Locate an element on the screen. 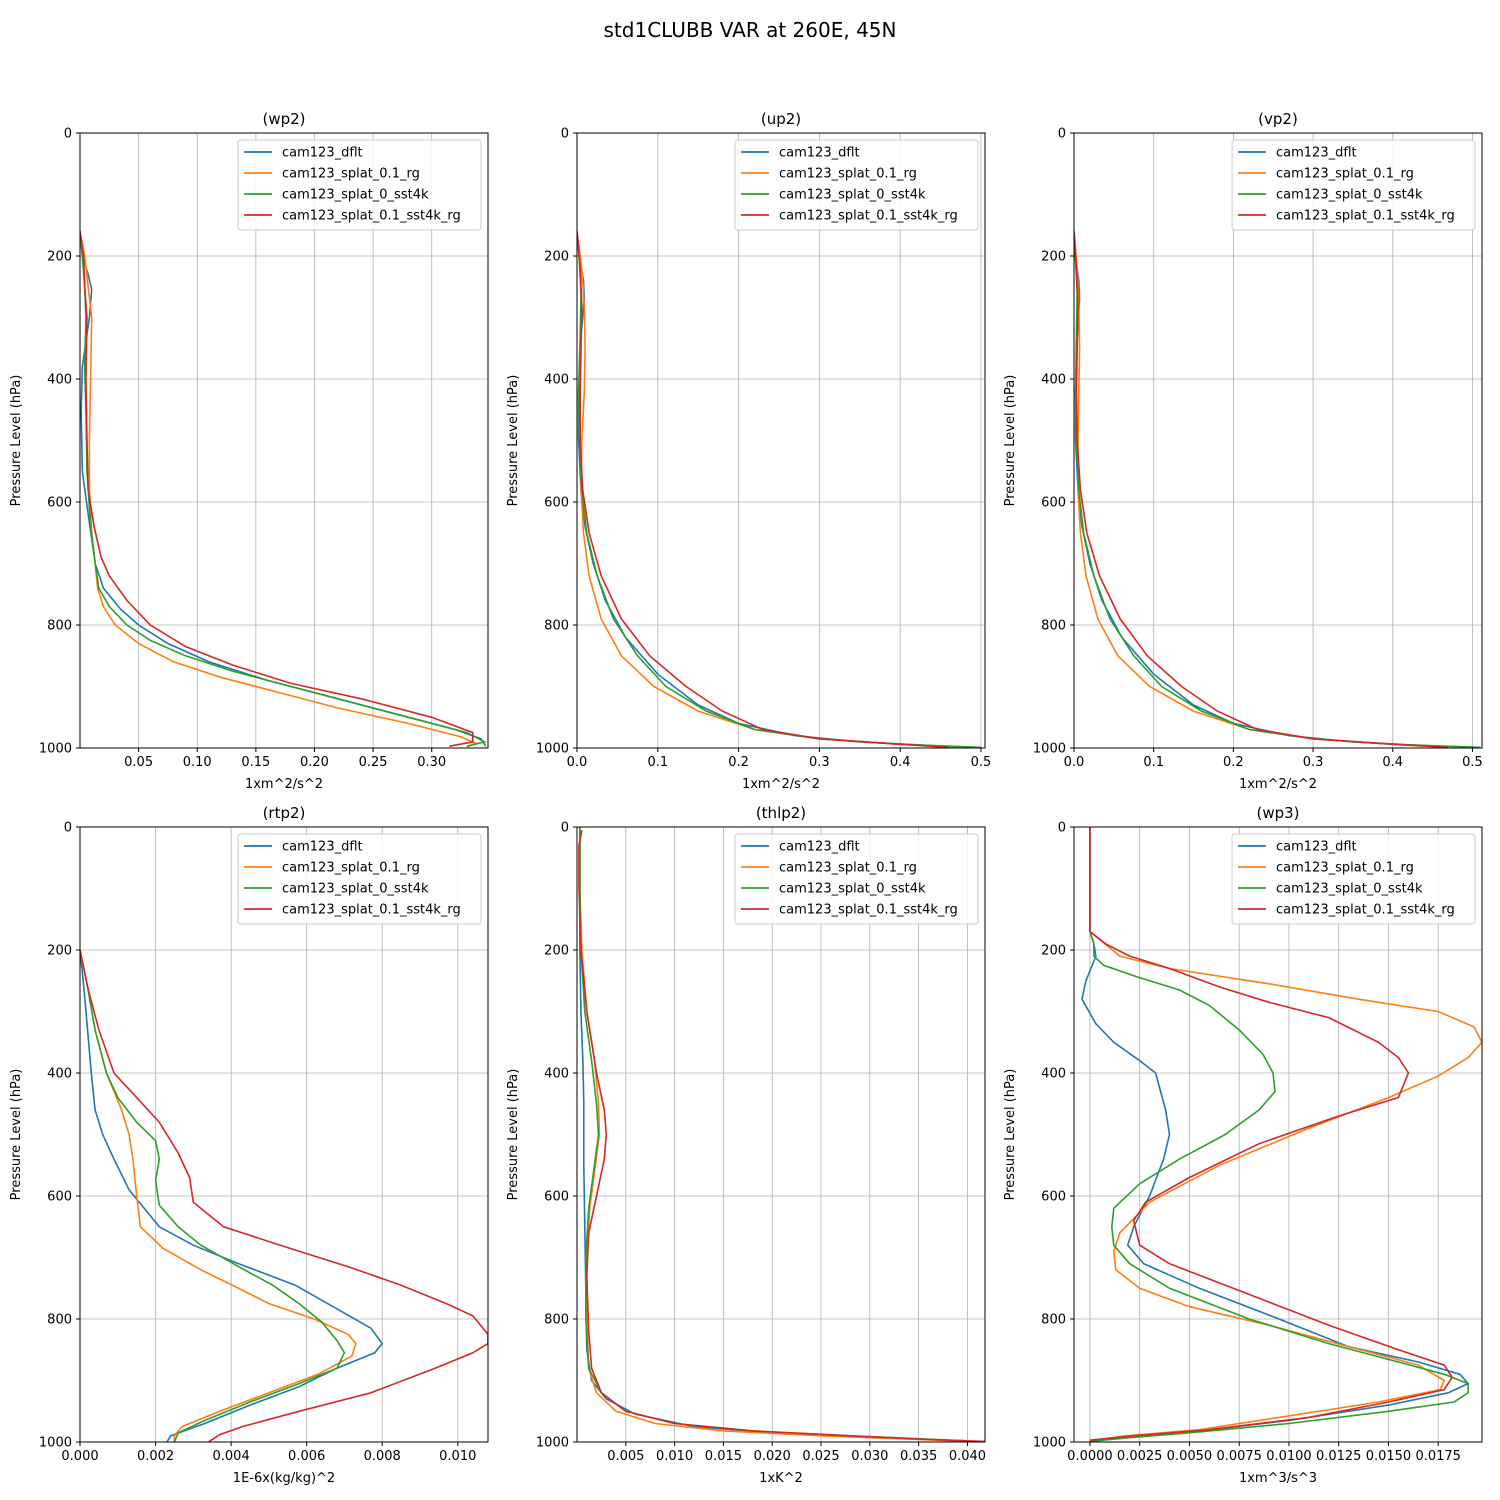  figure-title: std1CLUBB VAR at 260E, 45N is located at coordinates (750, 30).